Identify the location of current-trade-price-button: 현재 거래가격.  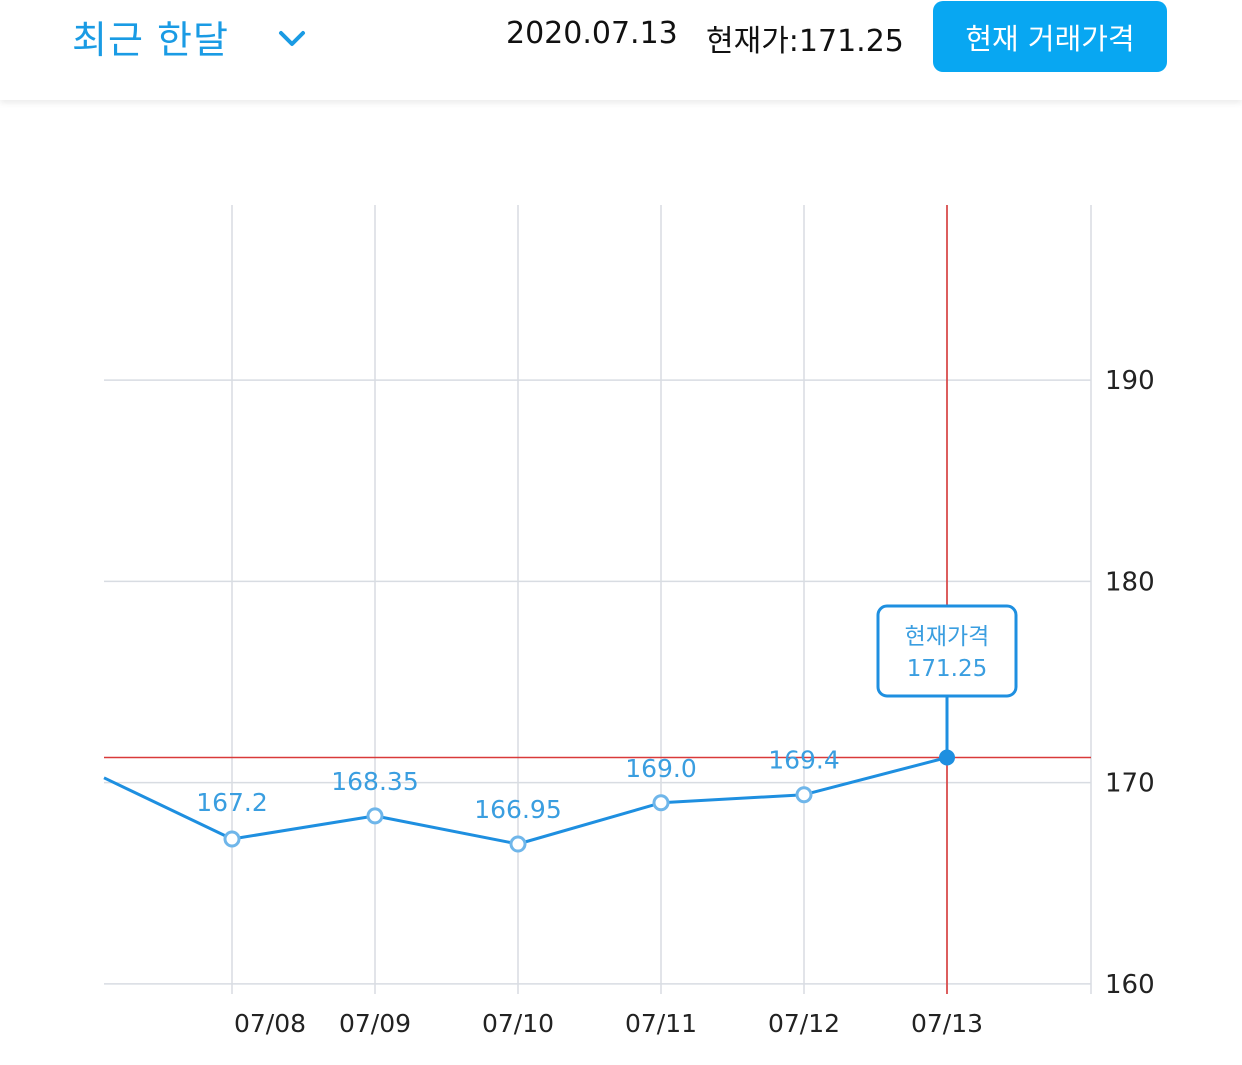
(1050, 36).